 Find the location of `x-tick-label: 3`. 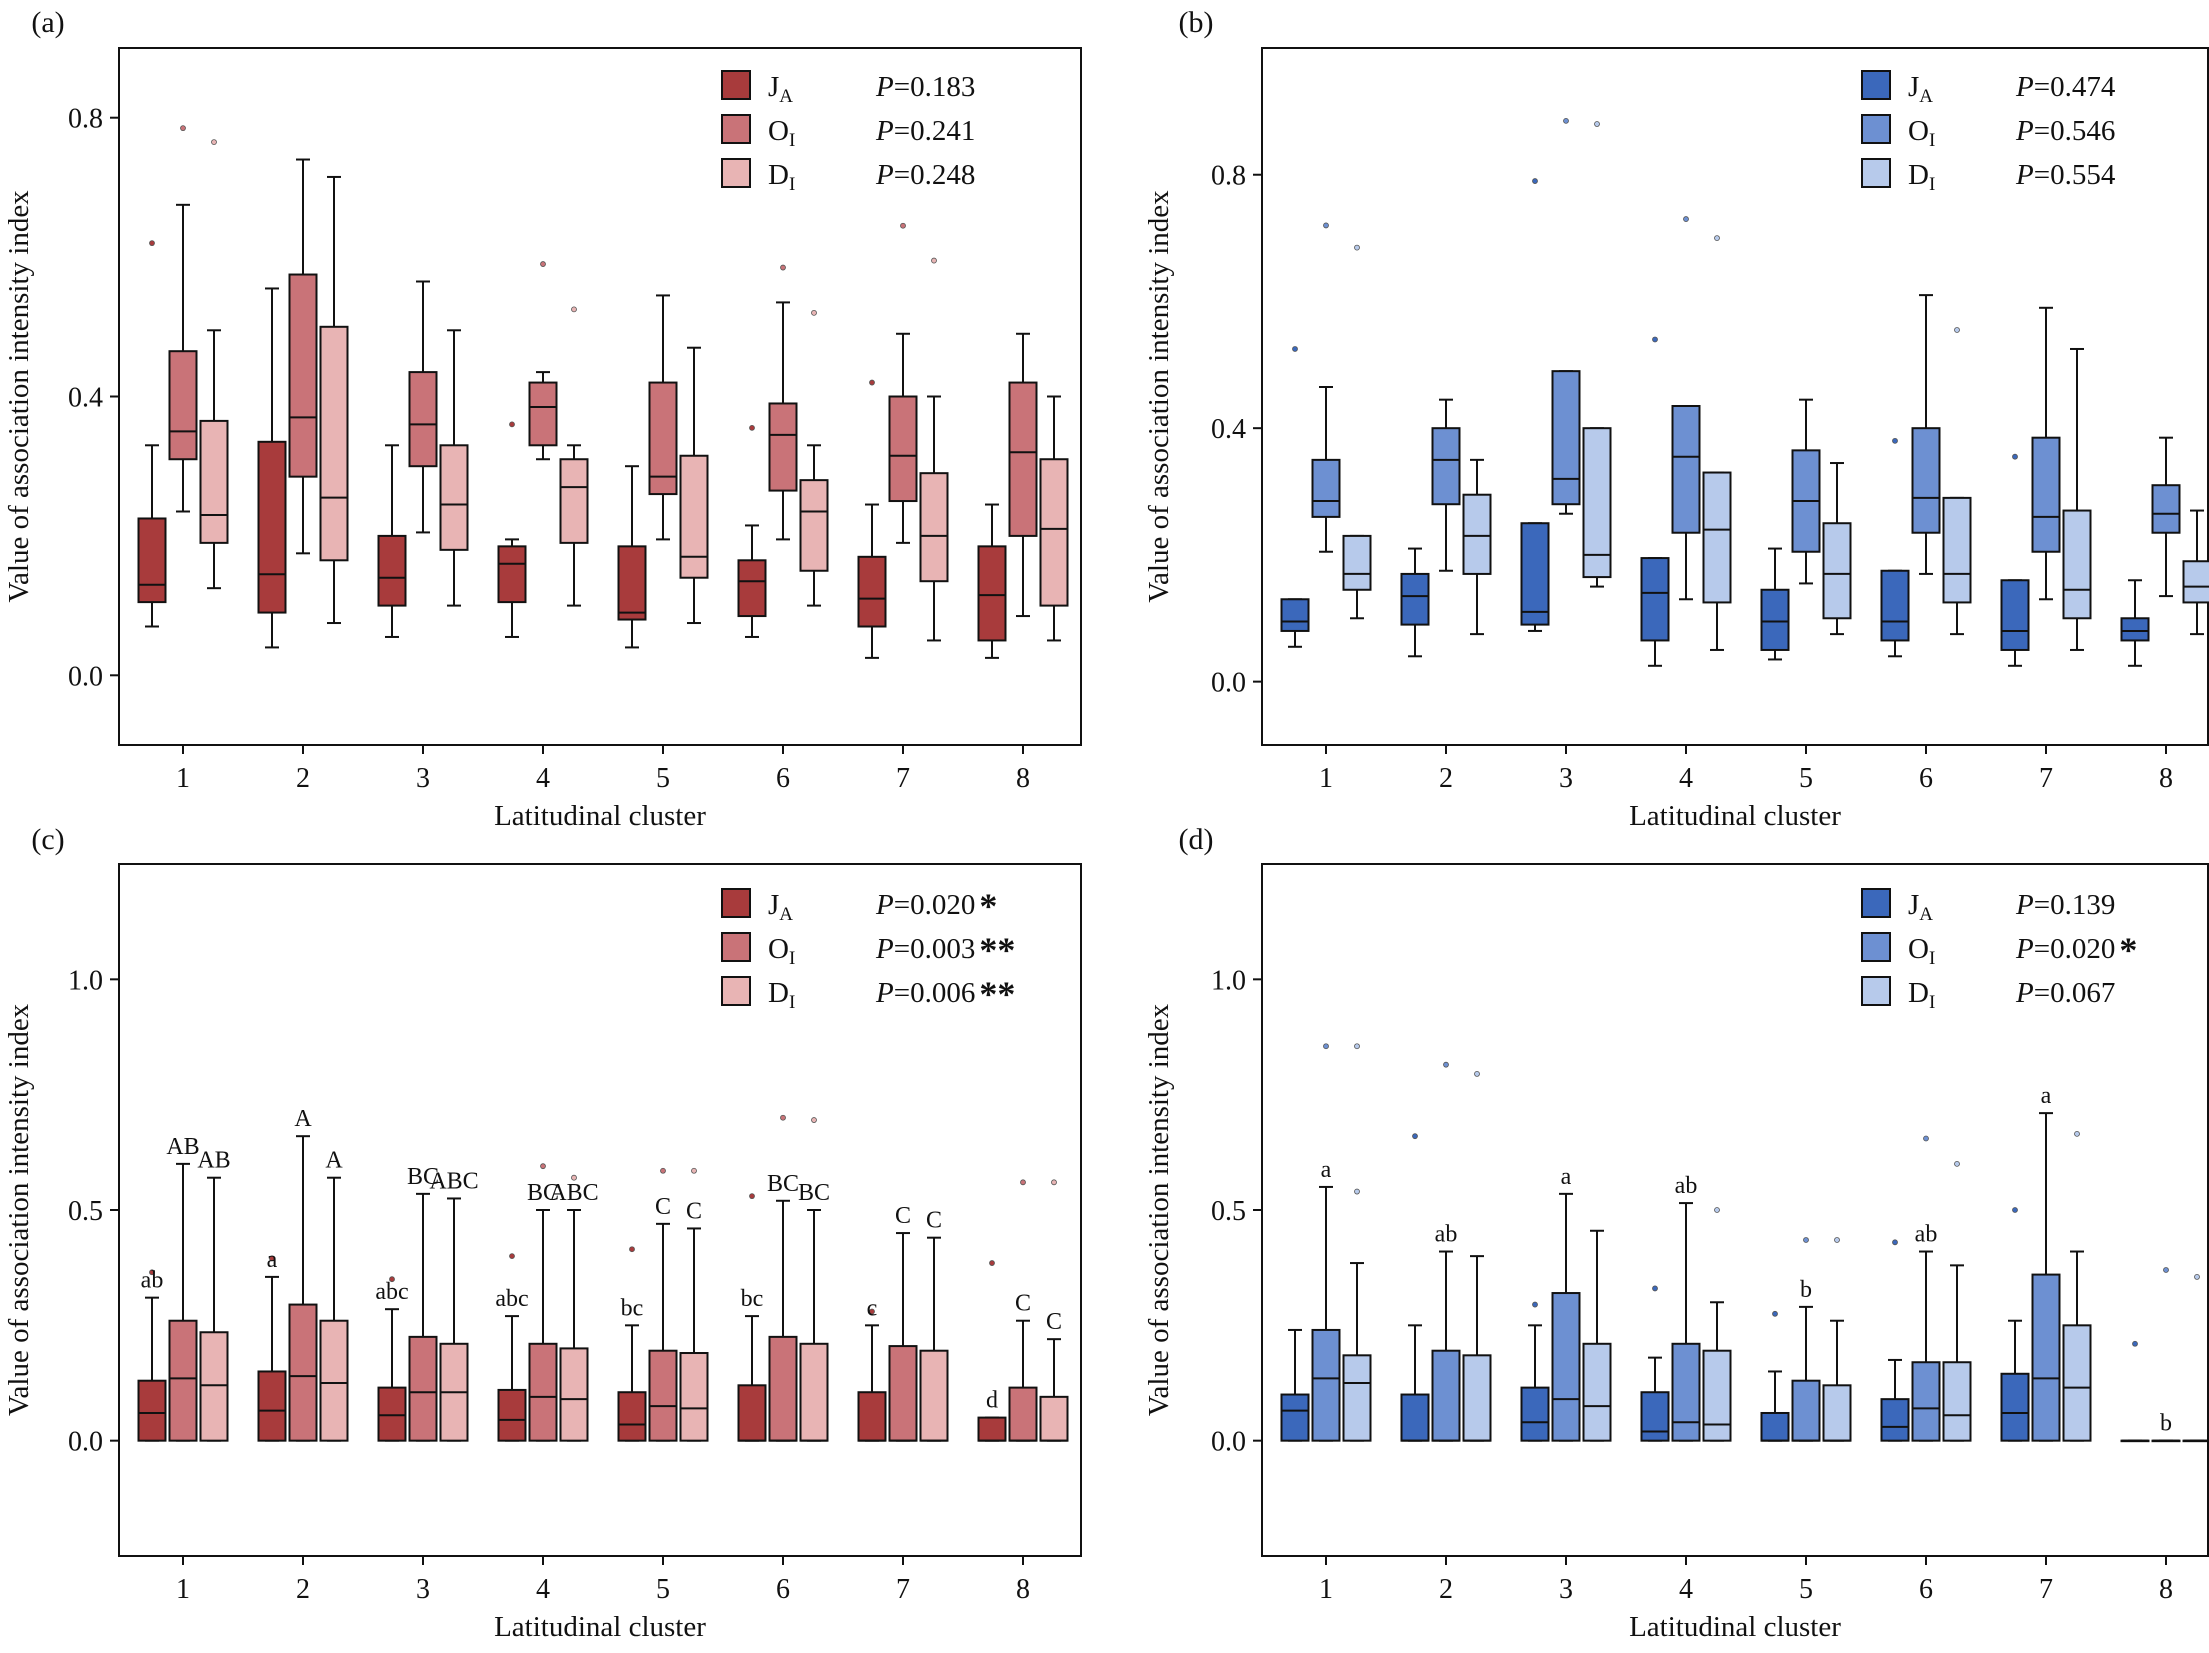

x-tick-label: 3 is located at coordinates (423, 1589).